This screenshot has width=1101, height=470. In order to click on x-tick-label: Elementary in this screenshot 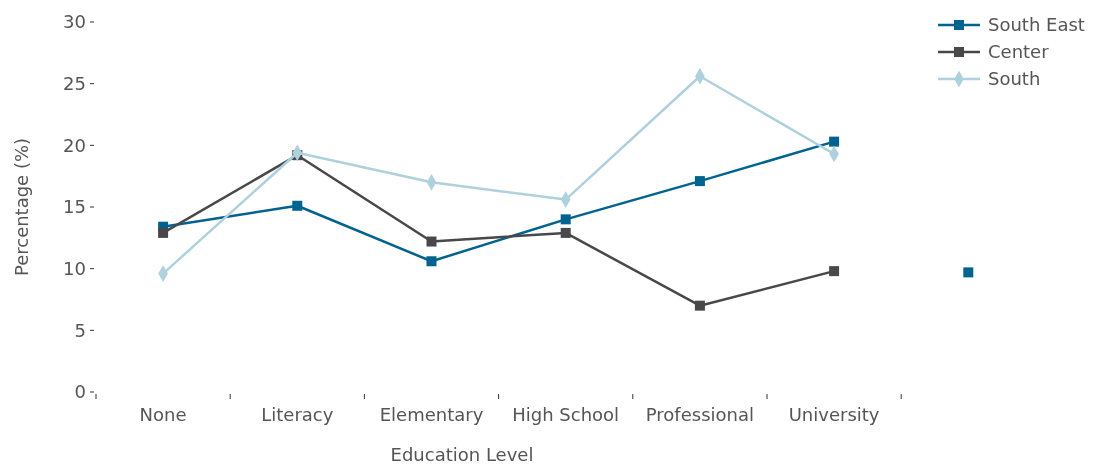, I will do `click(431, 414)`.